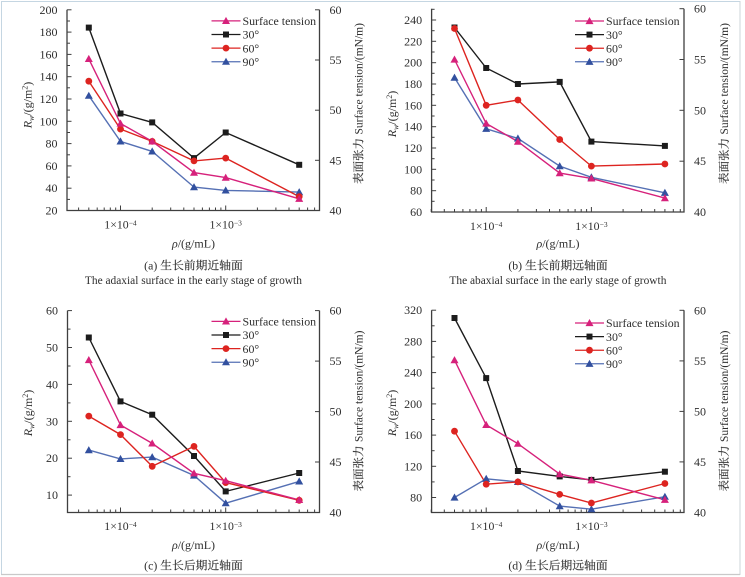  What do you see at coordinates (413, 41) in the screenshot?
I see `svg-text: 220` at bounding box center [413, 41].